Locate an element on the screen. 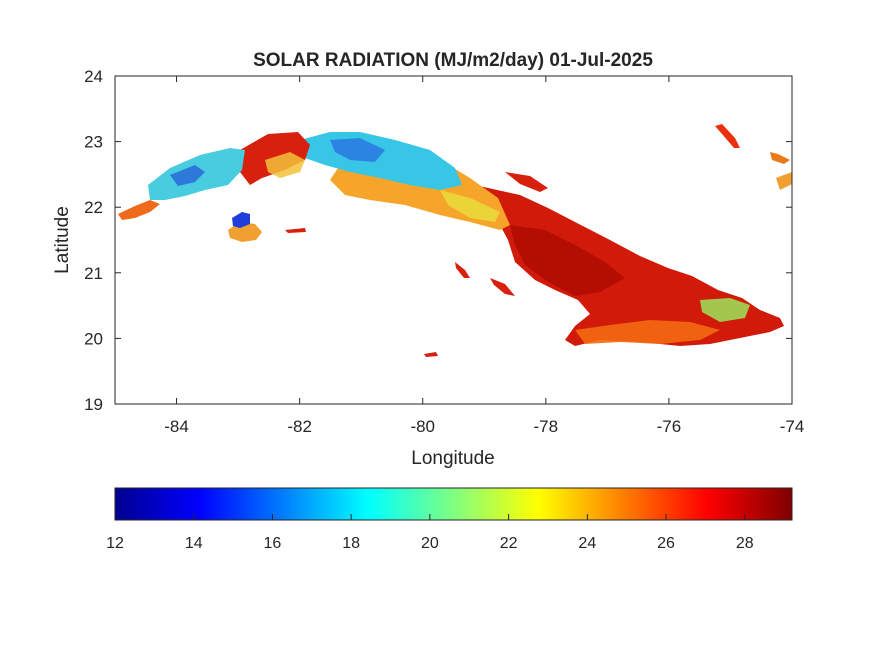 The height and width of the screenshot is (656, 875). colorbar-tick-label: 18 is located at coordinates (351, 543).